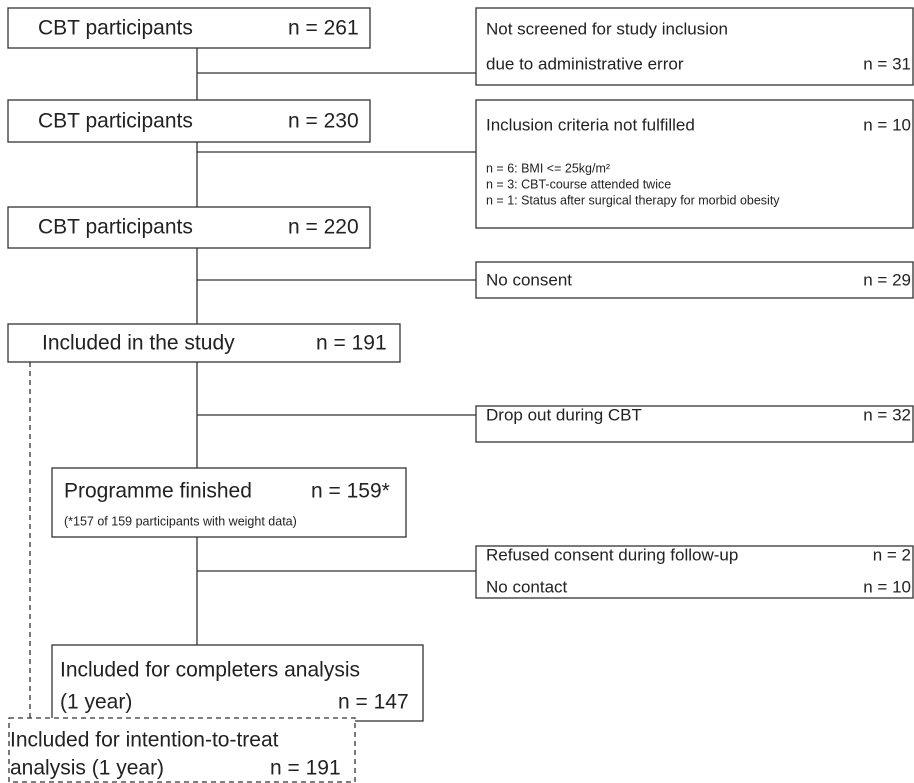  What do you see at coordinates (548, 168) in the screenshot?
I see `detail: n = 6: BMI <= 25kg/m²` at bounding box center [548, 168].